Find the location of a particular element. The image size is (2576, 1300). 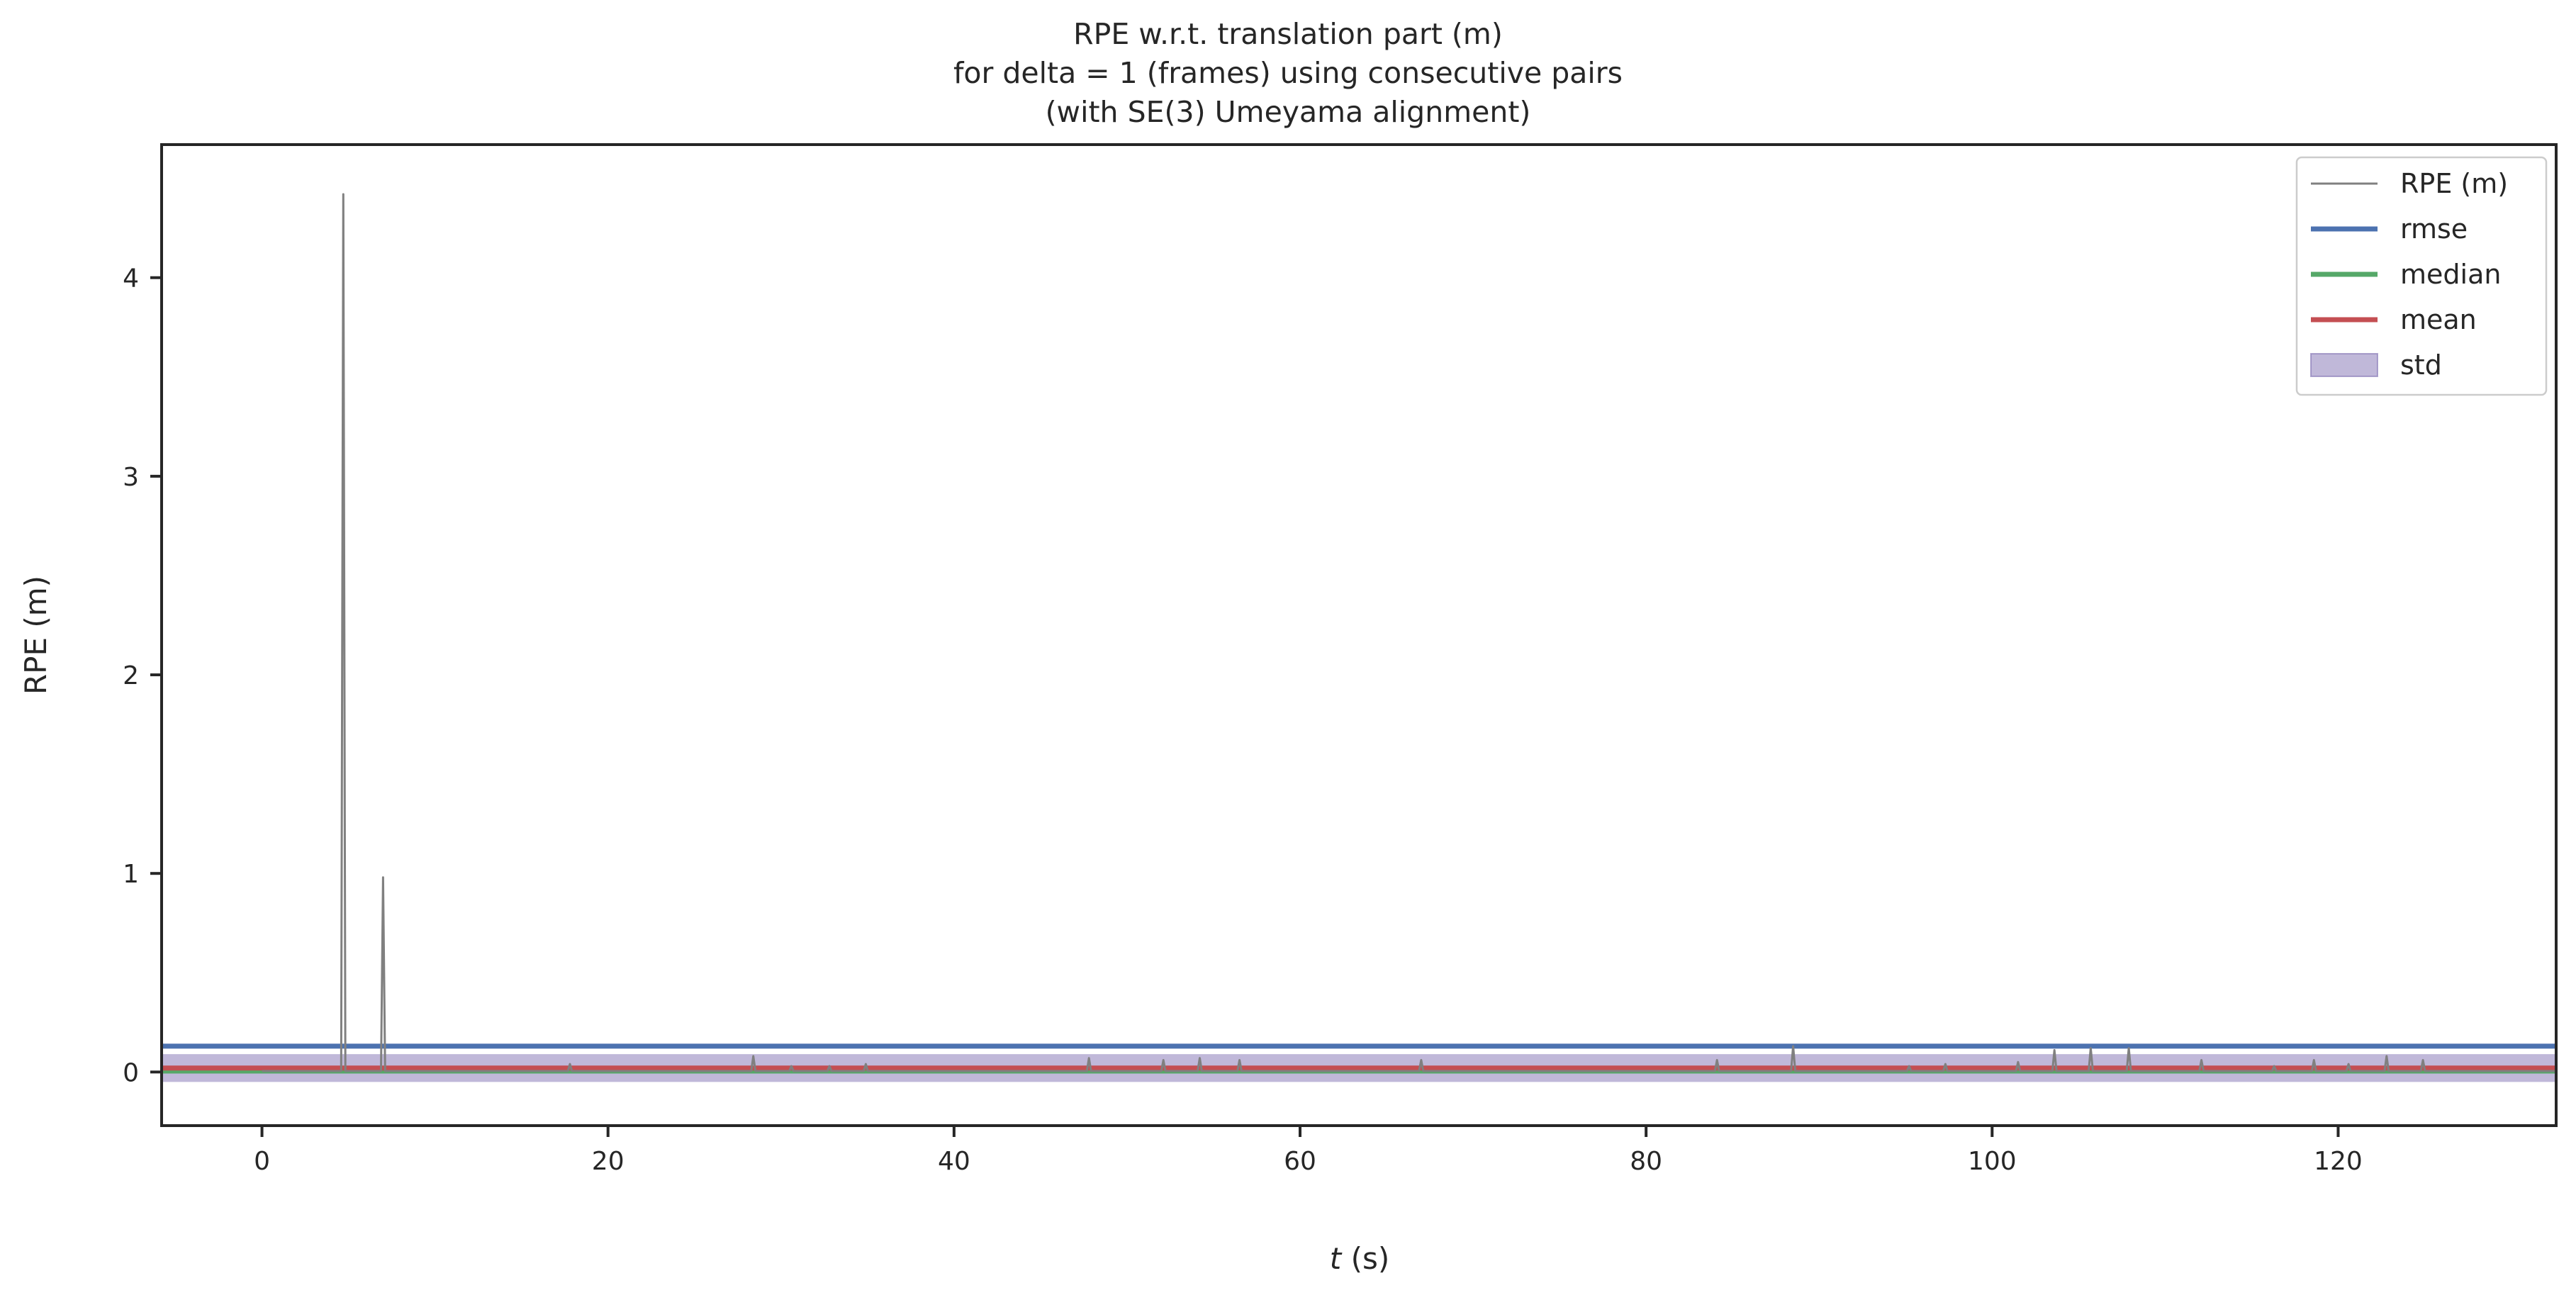

chart-title-line-3: (with SE(3) Umeyama alignment) is located at coordinates (1289, 112).